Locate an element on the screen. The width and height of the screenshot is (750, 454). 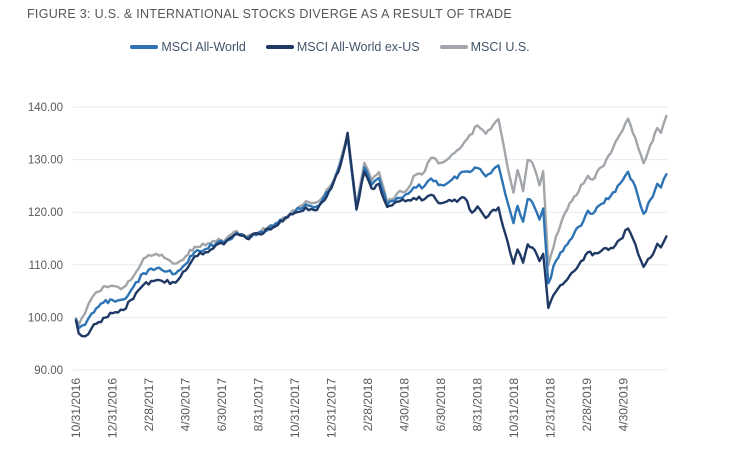
x-tick-label: 10/31/2016 is located at coordinates (76, 408).